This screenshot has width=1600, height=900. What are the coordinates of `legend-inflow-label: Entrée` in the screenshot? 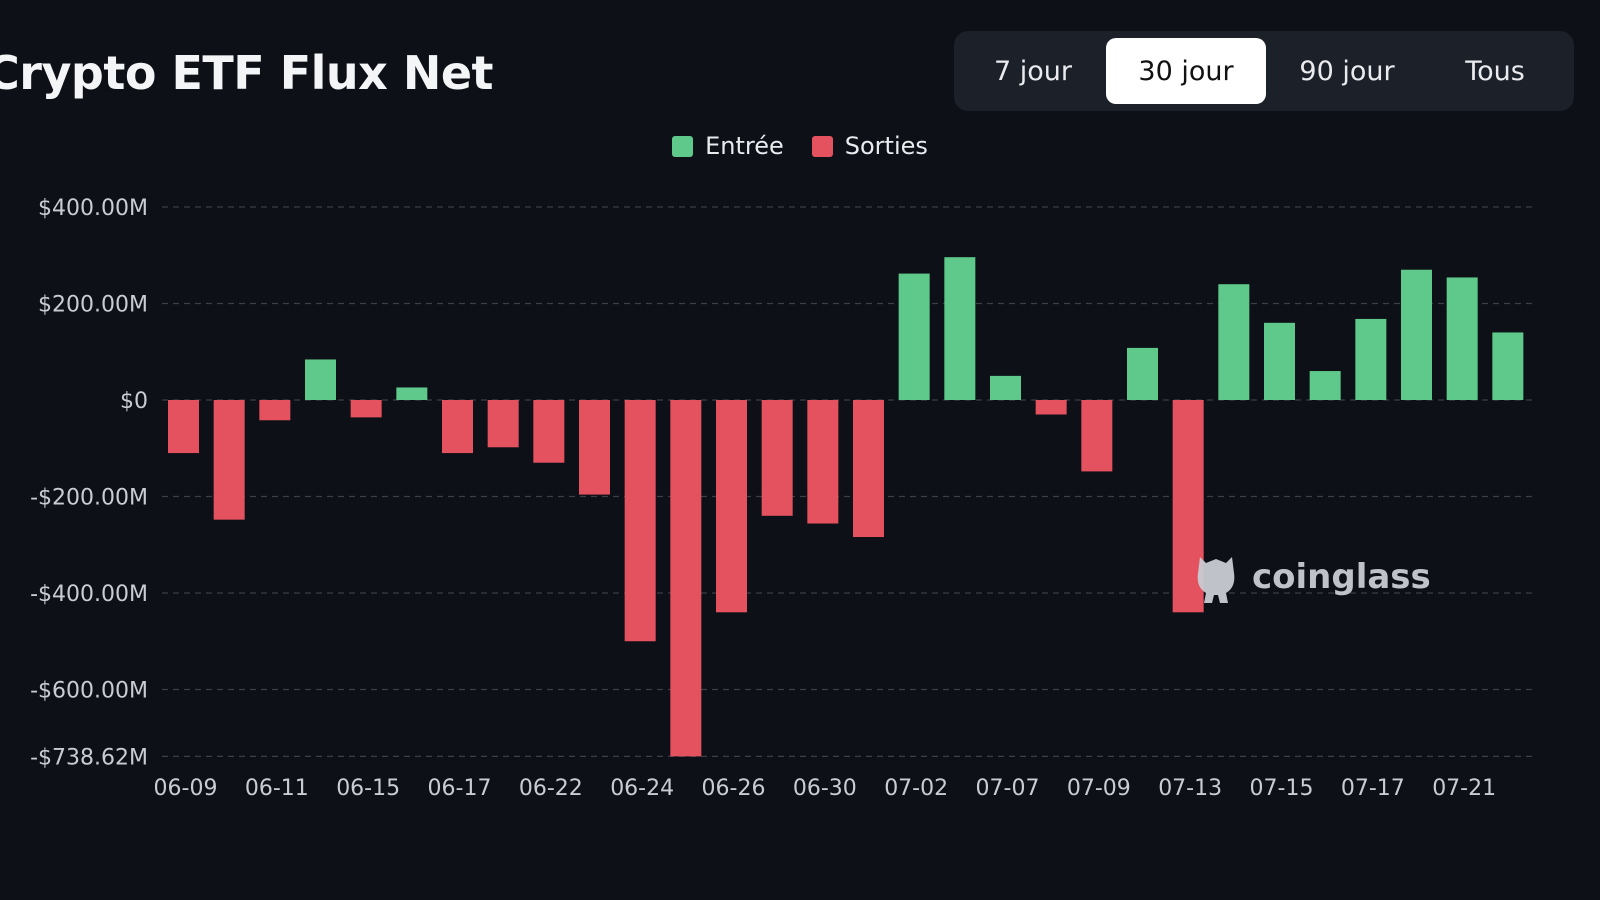 It's located at (744, 146).